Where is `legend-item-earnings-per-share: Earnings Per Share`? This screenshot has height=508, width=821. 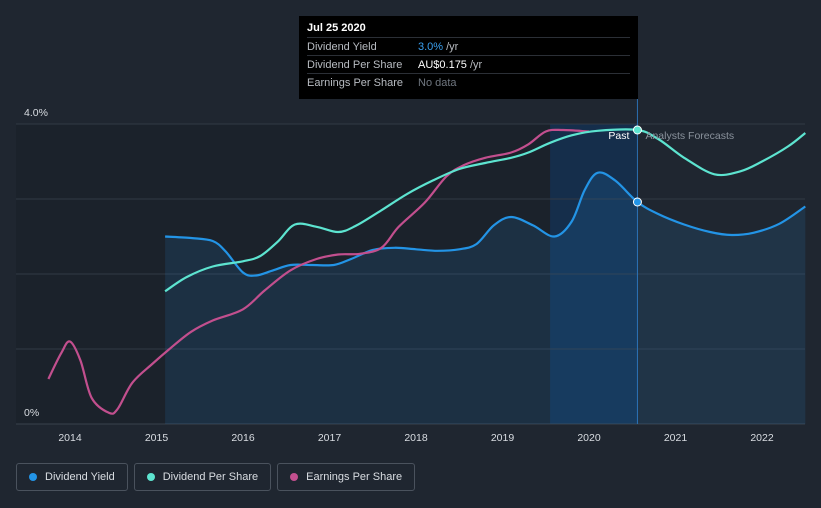
legend-item-earnings-per-share: Earnings Per Share is located at coordinates (346, 477).